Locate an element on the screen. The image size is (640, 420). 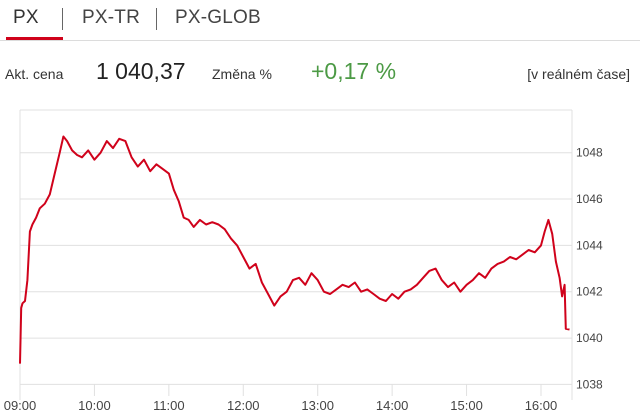
x-tick-label: 13:00 is located at coordinates (317, 405).